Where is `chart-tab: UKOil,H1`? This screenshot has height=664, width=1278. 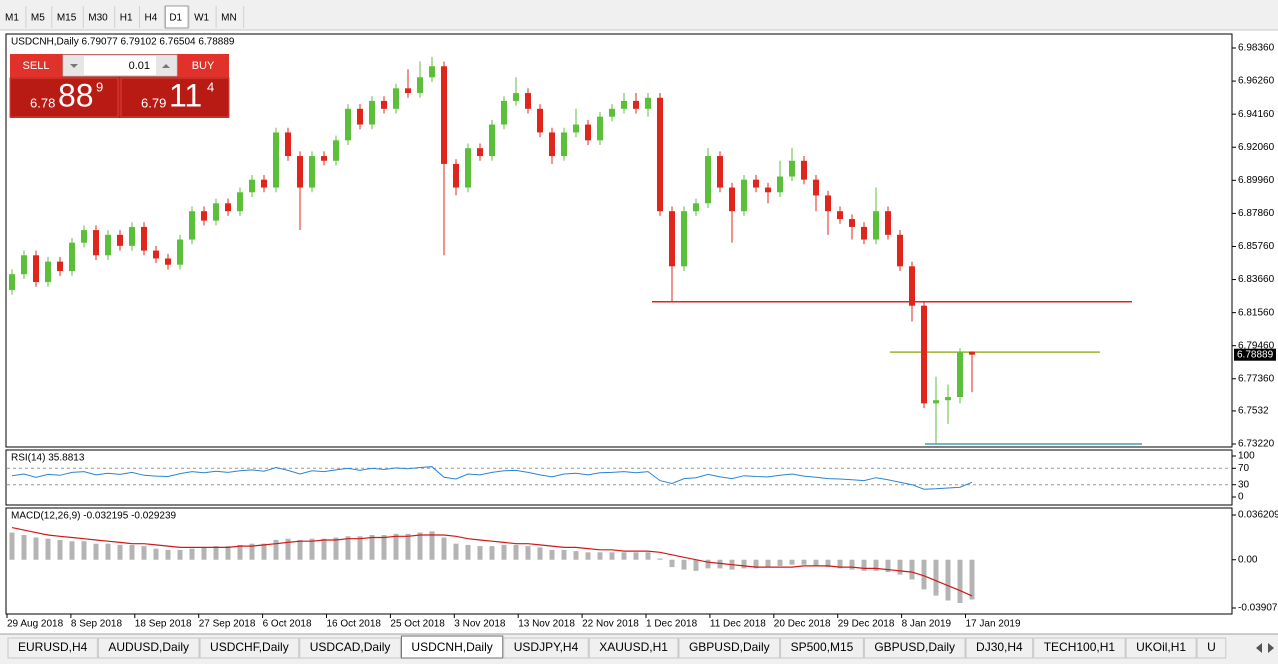 chart-tab: UKOil,H1 is located at coordinates (1161, 647).